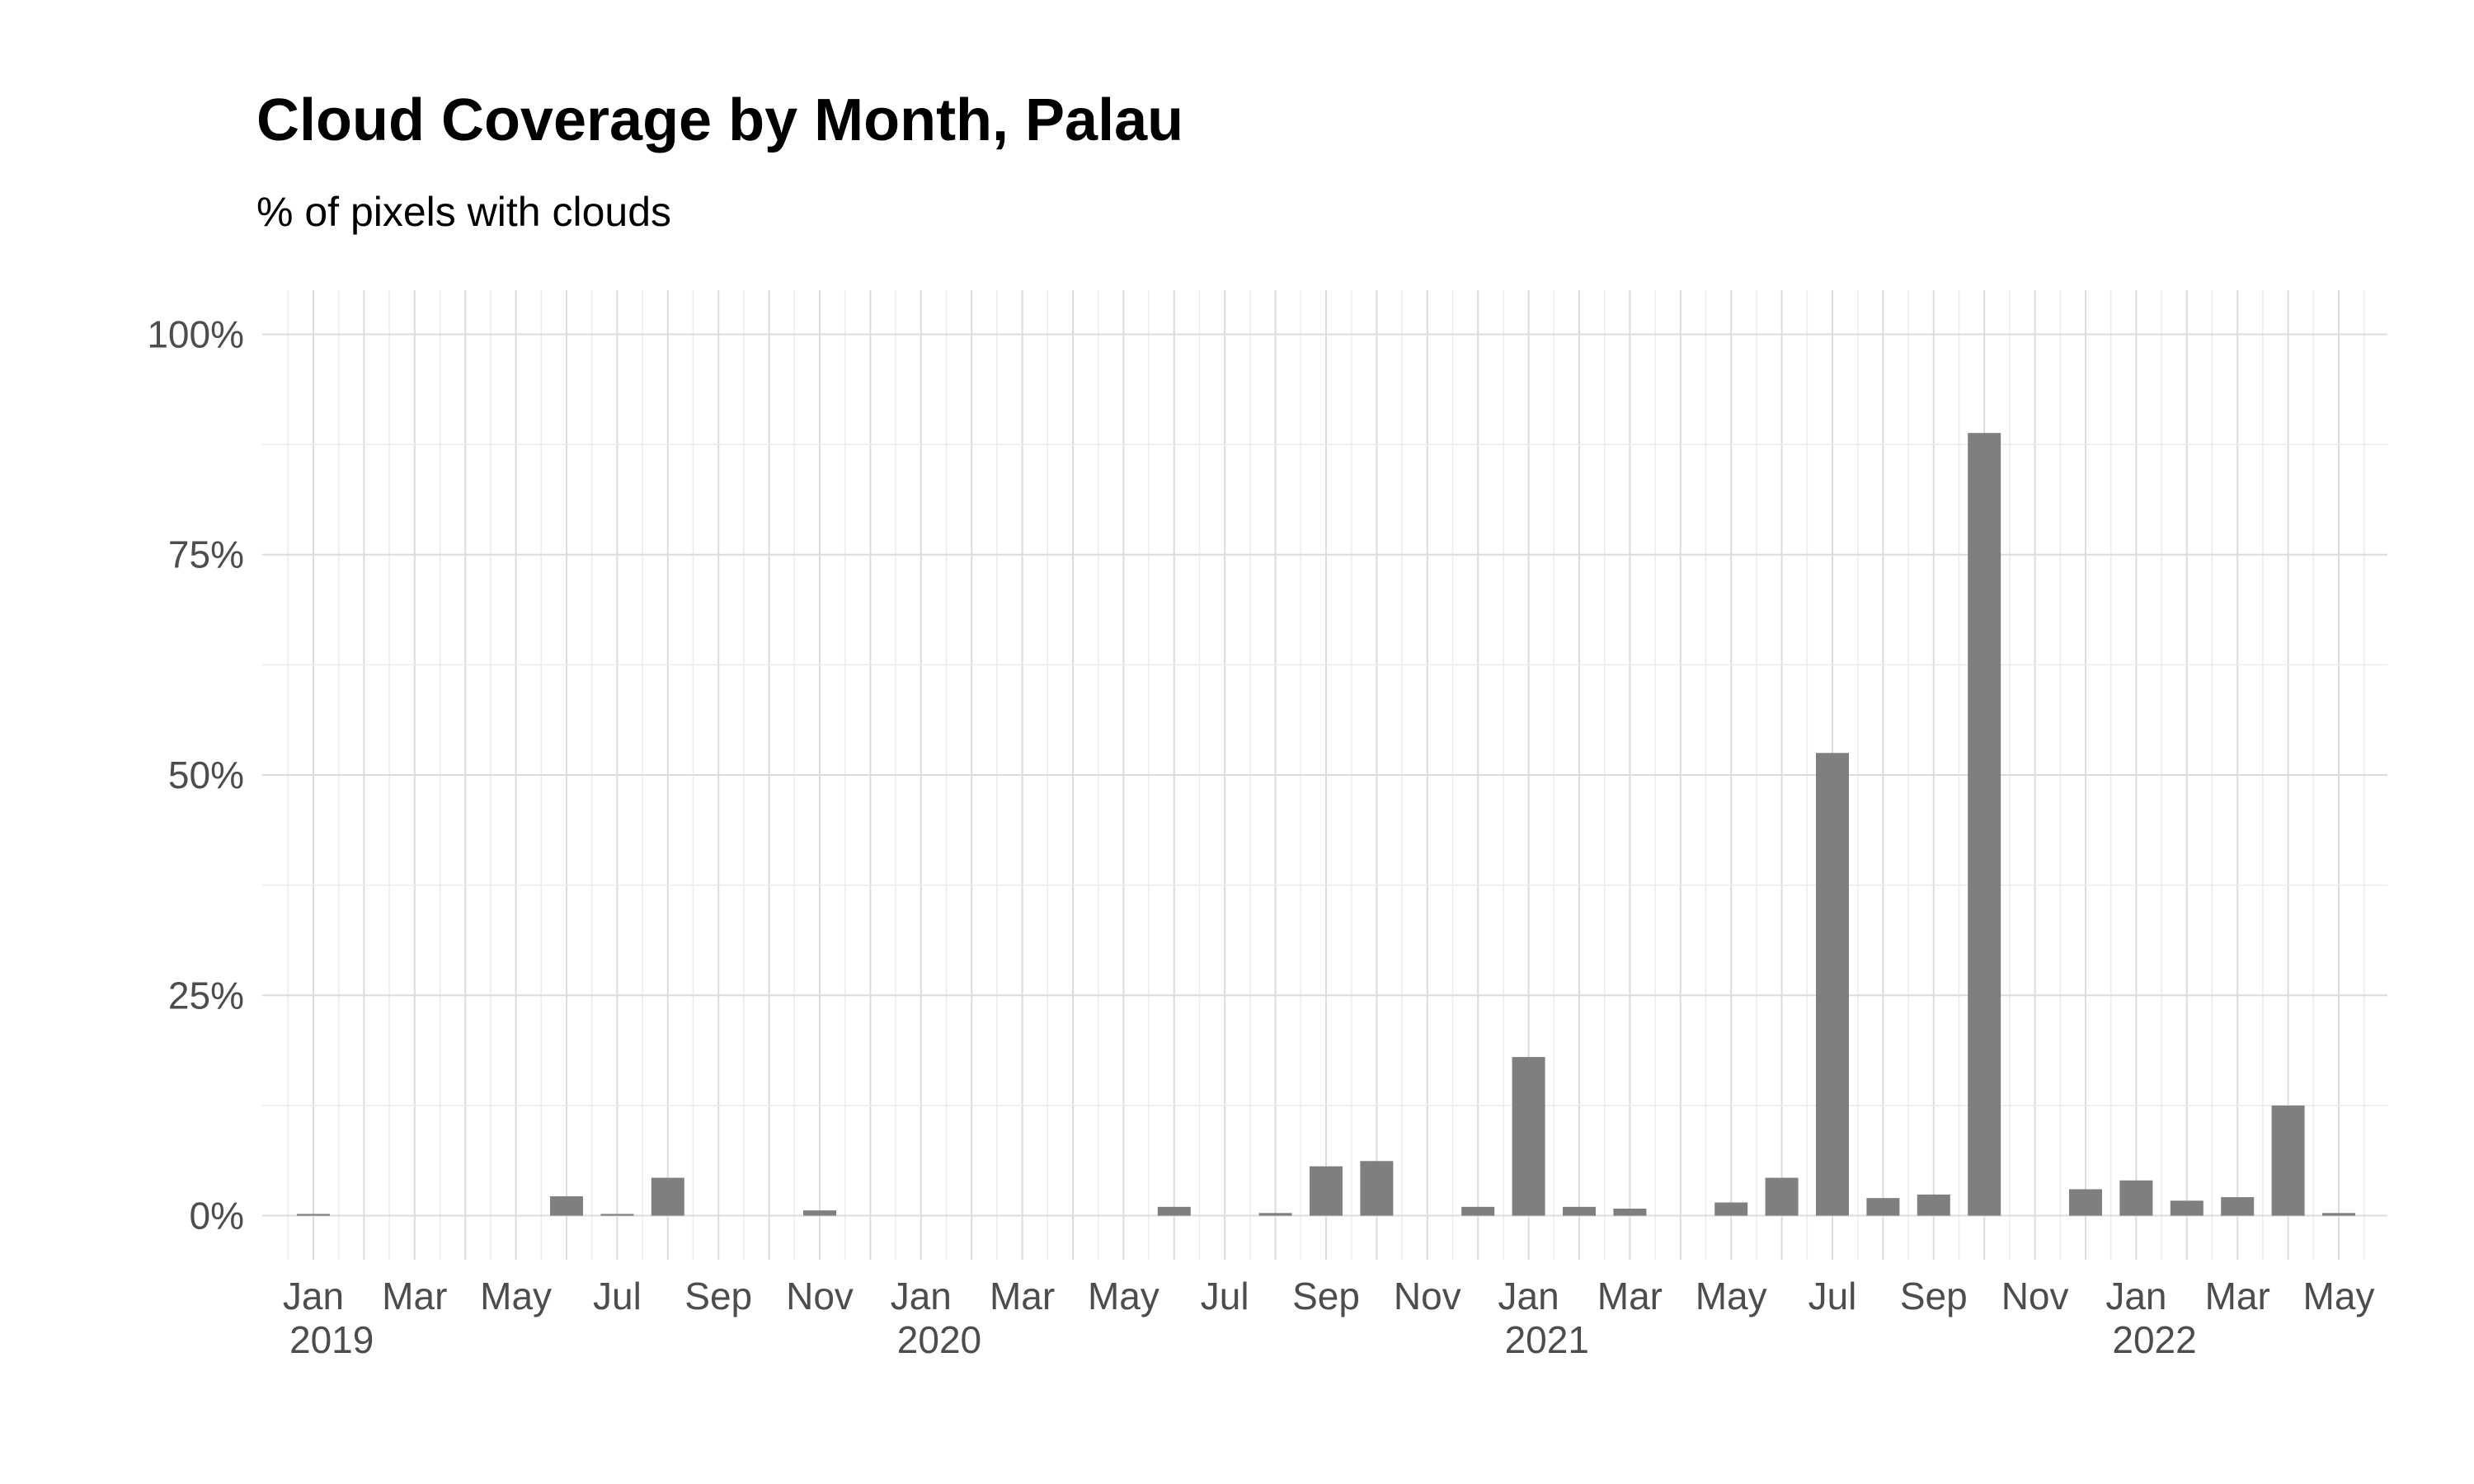  I want to click on x-tick-year-label: 2020, so click(939, 1339).